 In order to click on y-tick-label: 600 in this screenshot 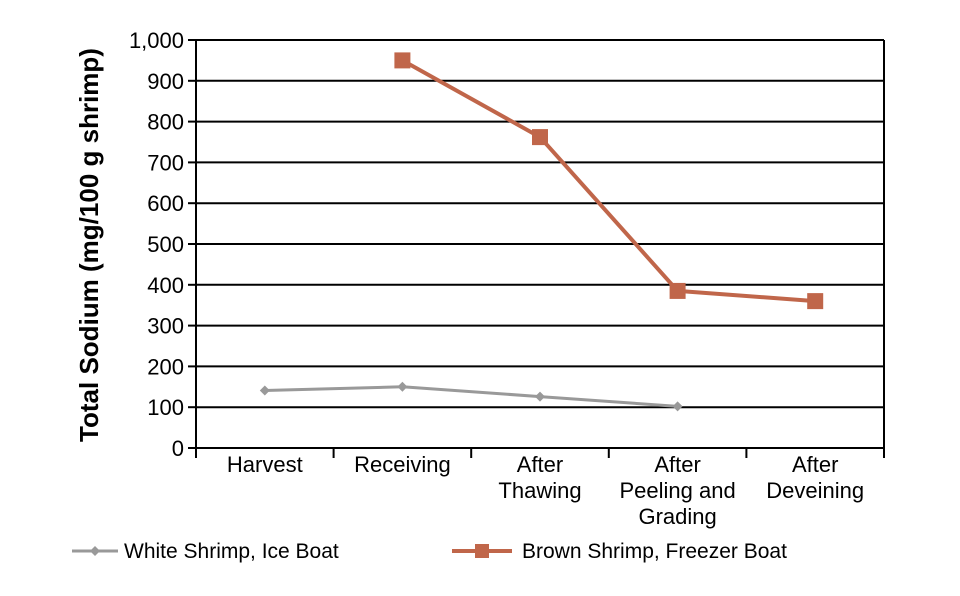, I will do `click(165, 203)`.